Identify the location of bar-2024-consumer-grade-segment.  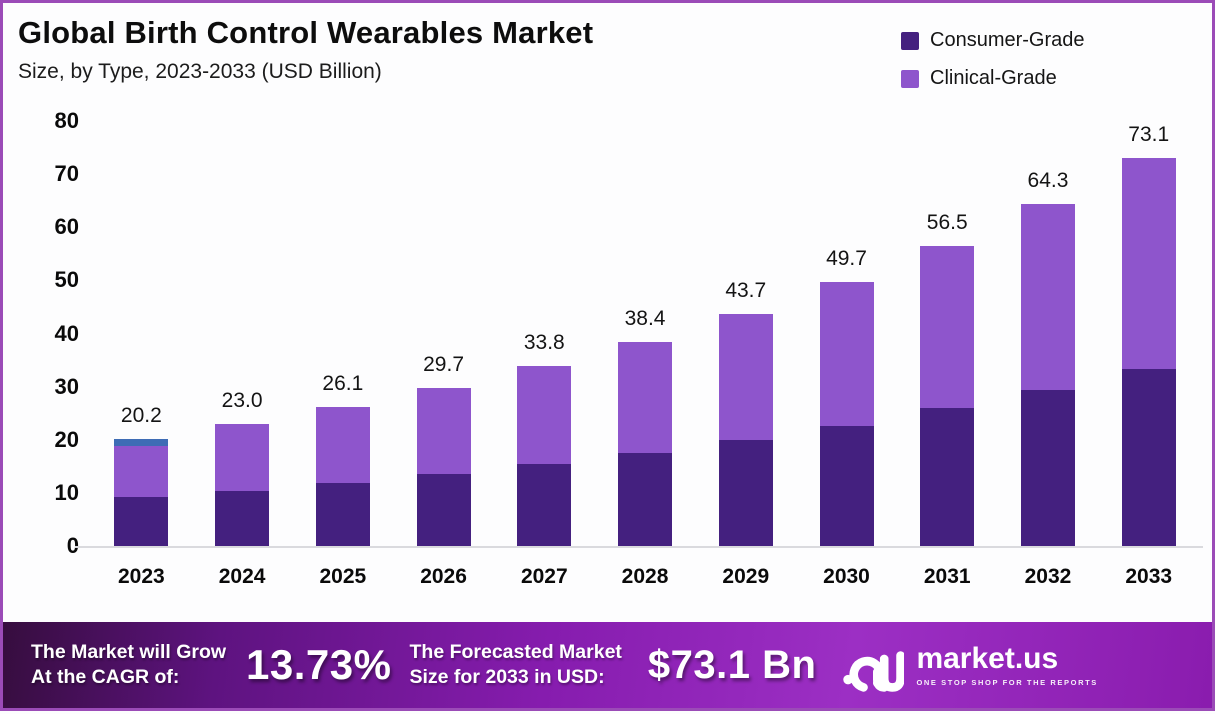
(242, 518).